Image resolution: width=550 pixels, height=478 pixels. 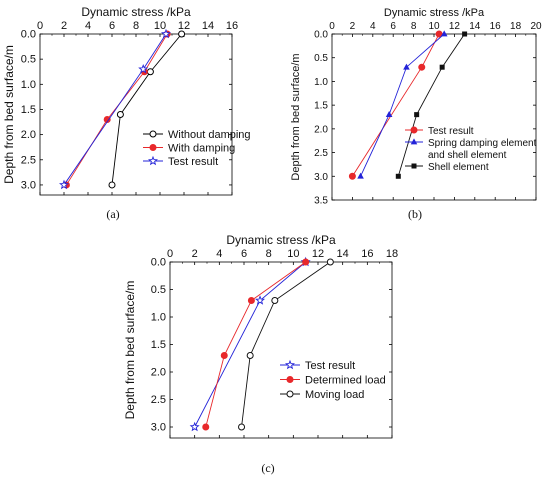 I want to click on series-shell-element, so click(x=431, y=105).